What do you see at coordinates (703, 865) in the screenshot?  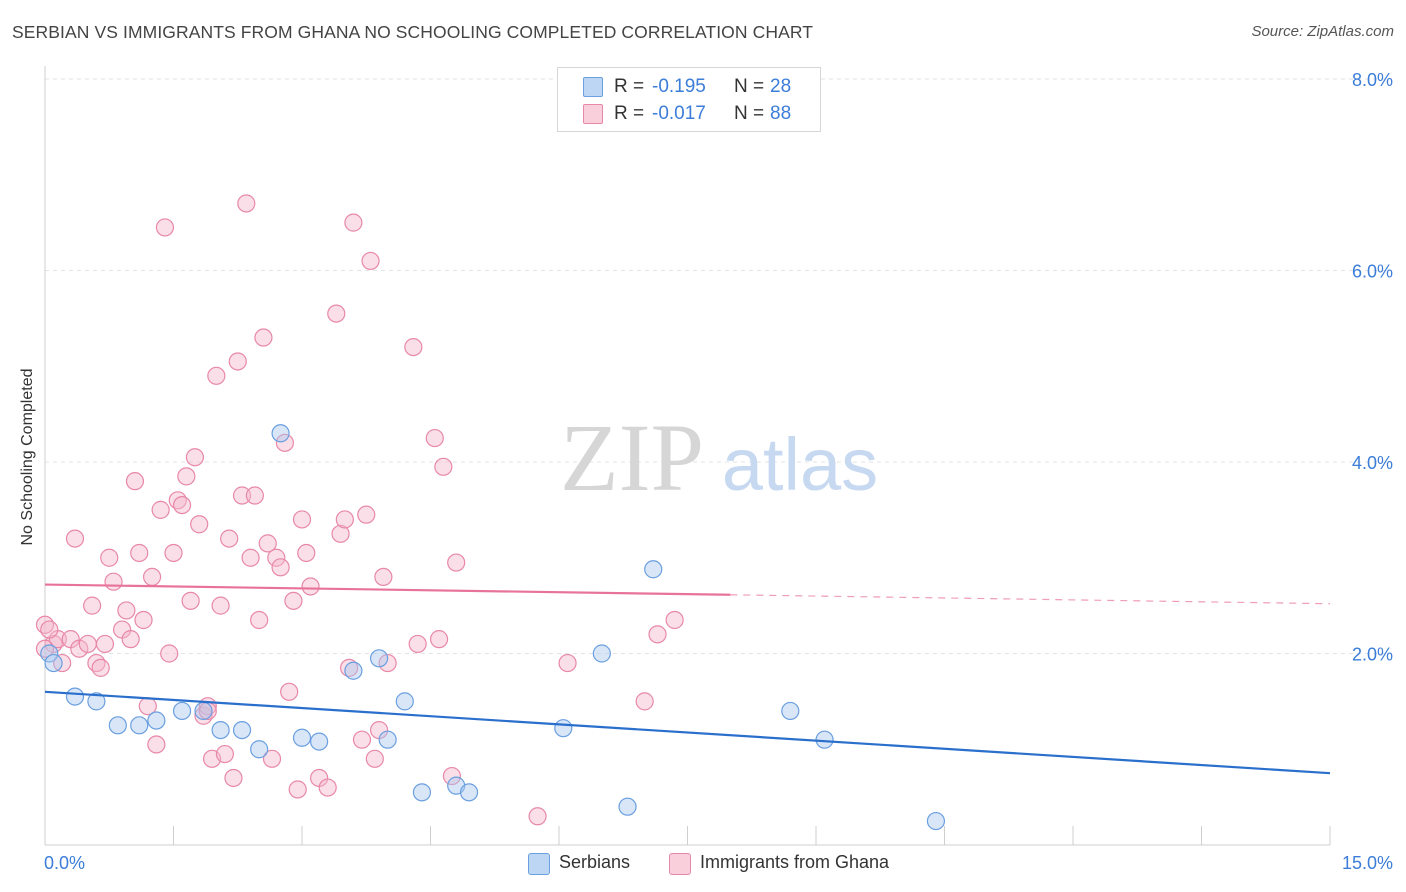 I see `legend: Serbians Immigrants from Ghana` at bounding box center [703, 865].